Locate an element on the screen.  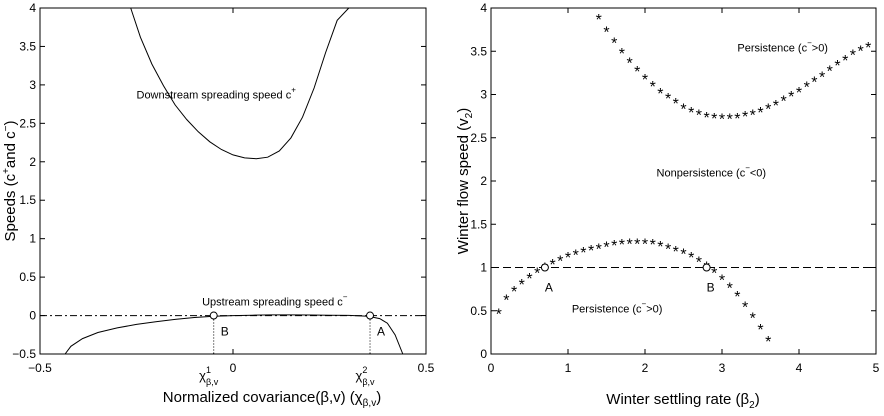
right-y-axis-label: Winter flow speed (v2) is located at coordinates (465, 181).